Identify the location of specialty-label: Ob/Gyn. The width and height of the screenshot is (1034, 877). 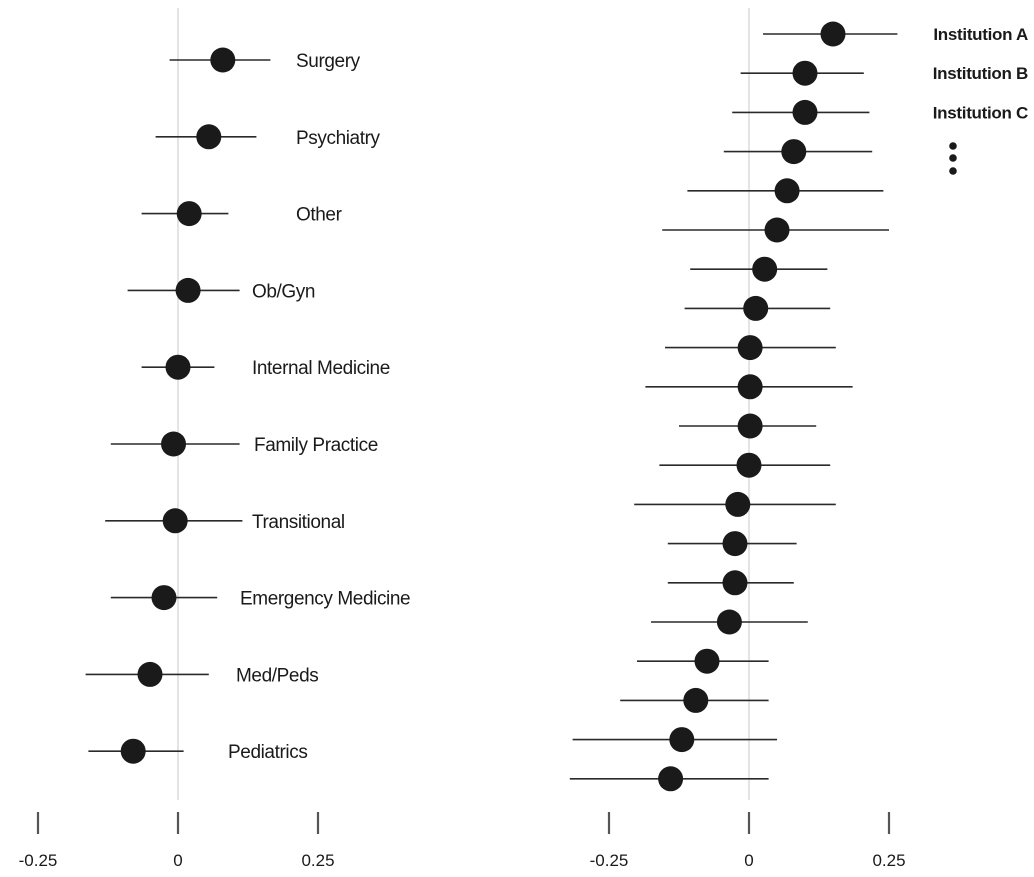
(283, 291).